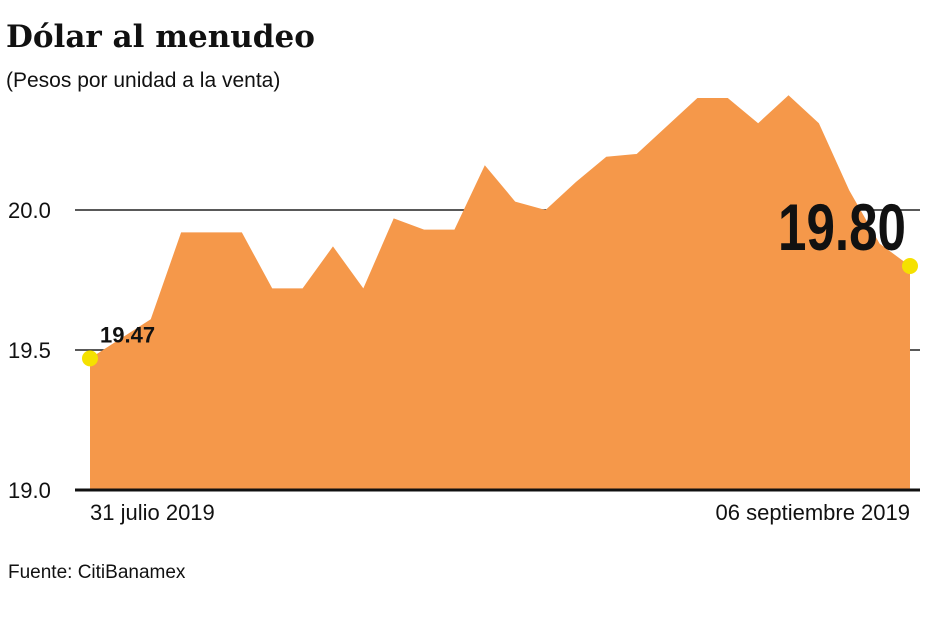 The width and height of the screenshot is (925, 620). What do you see at coordinates (842, 227) in the screenshot?
I see `value-label: 19.80` at bounding box center [842, 227].